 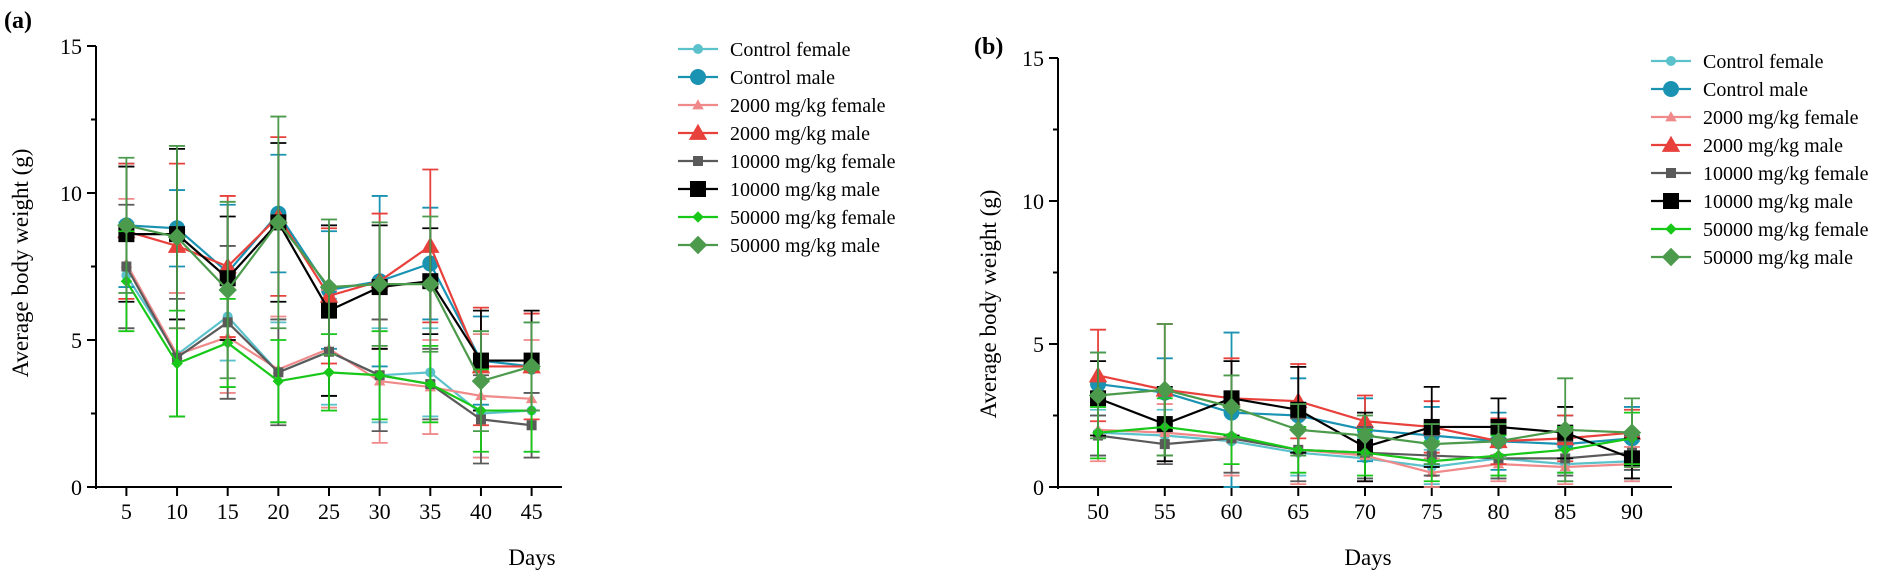 What do you see at coordinates (1365, 405) in the screenshot?
I see `plot-area-b` at bounding box center [1365, 405].